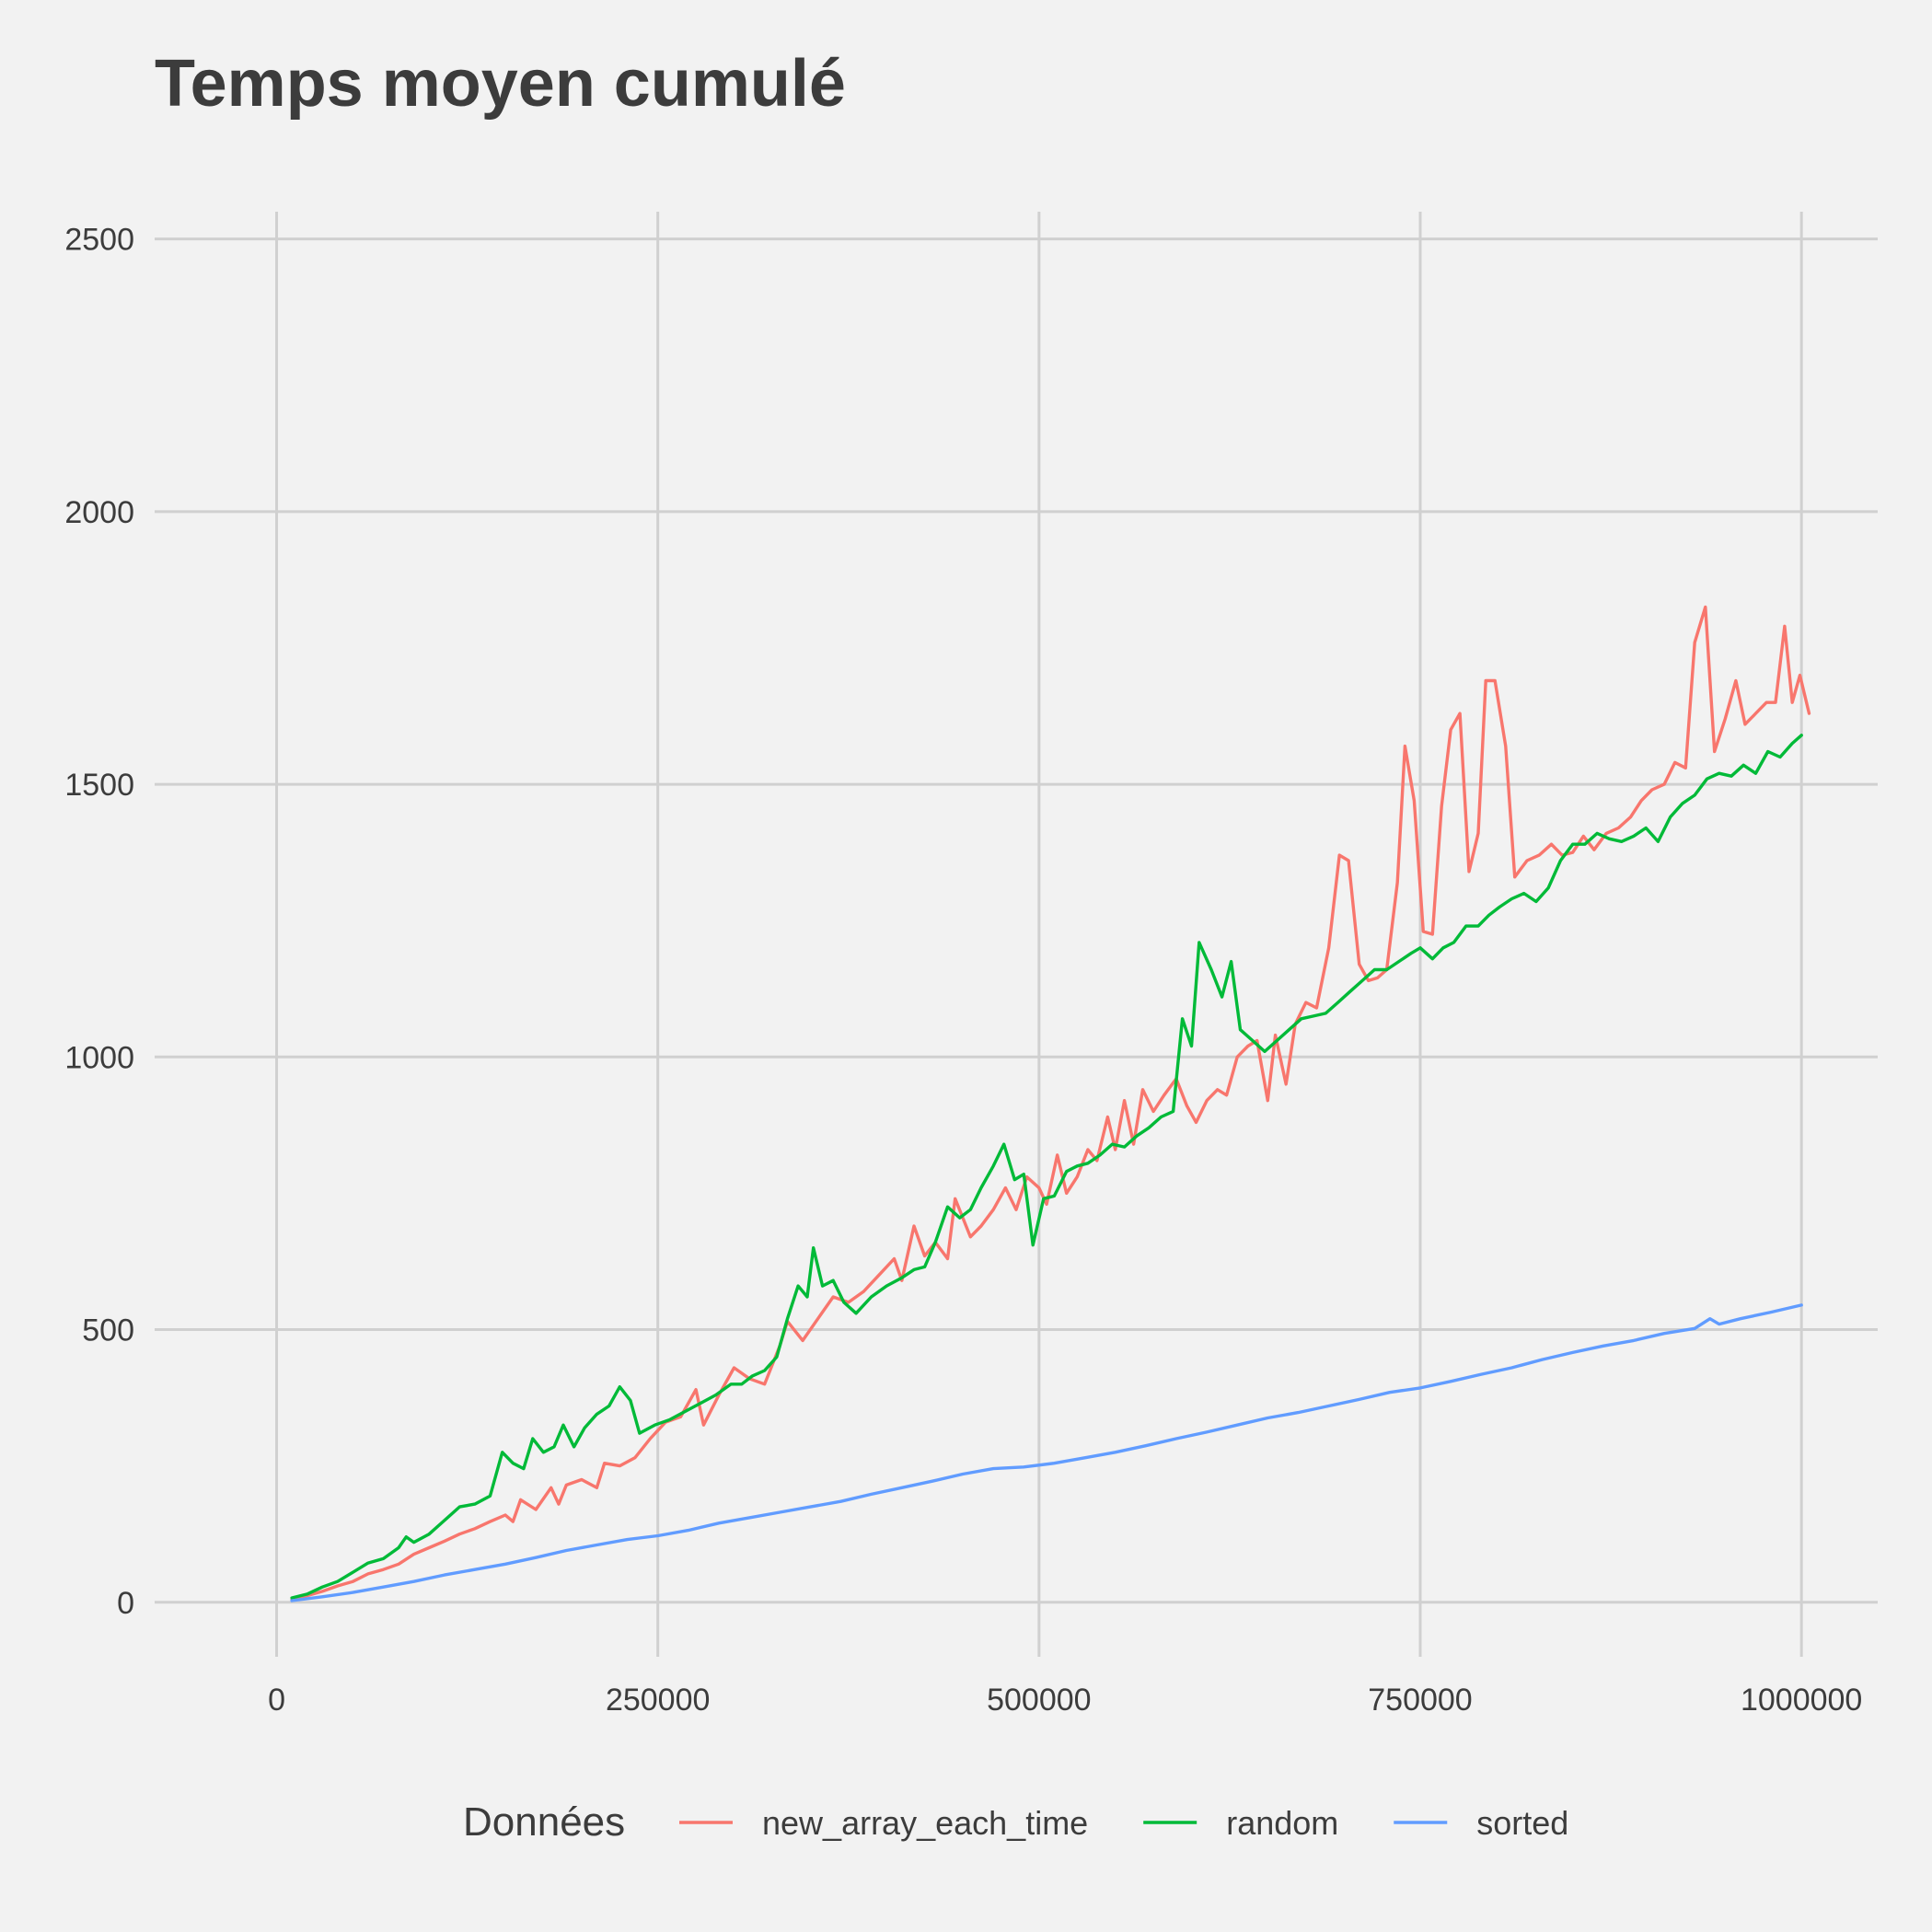  Describe the element at coordinates (1039, 1701) in the screenshot. I see `x-tick-label: 500000` at that location.